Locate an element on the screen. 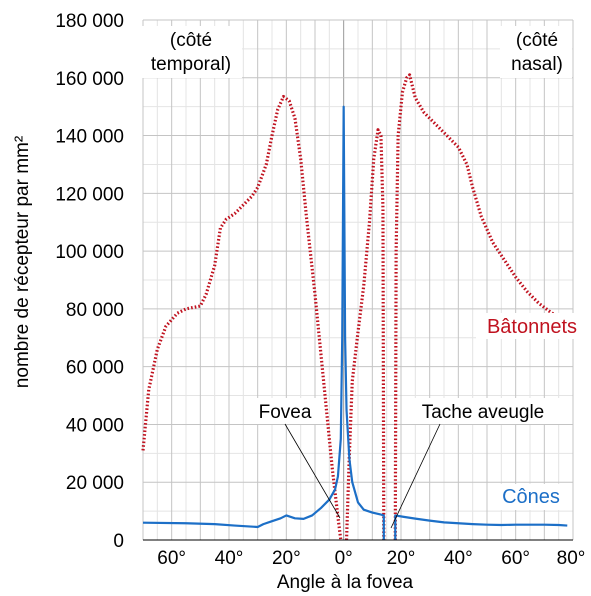  cones-series-label-group: Cônes is located at coordinates (532, 497).